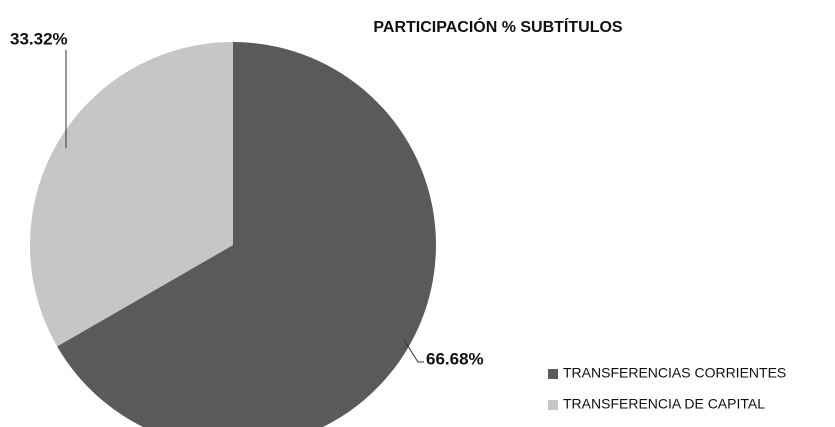 Image resolution: width=835 pixels, height=427 pixels. What do you see at coordinates (413, 351) in the screenshot?
I see `leader-line` at bounding box center [413, 351].